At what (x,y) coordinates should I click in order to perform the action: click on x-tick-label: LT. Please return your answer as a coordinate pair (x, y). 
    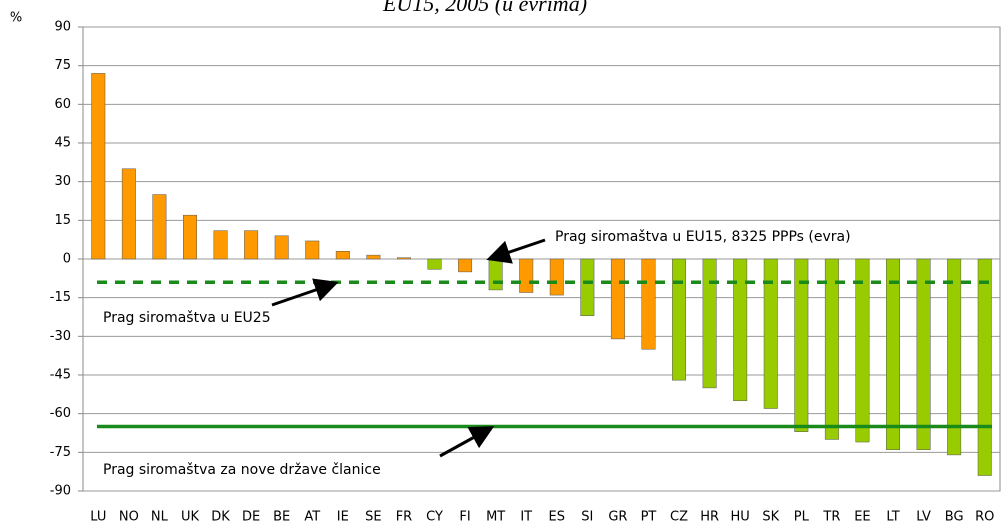
    Looking at the image, I should click on (892, 517).